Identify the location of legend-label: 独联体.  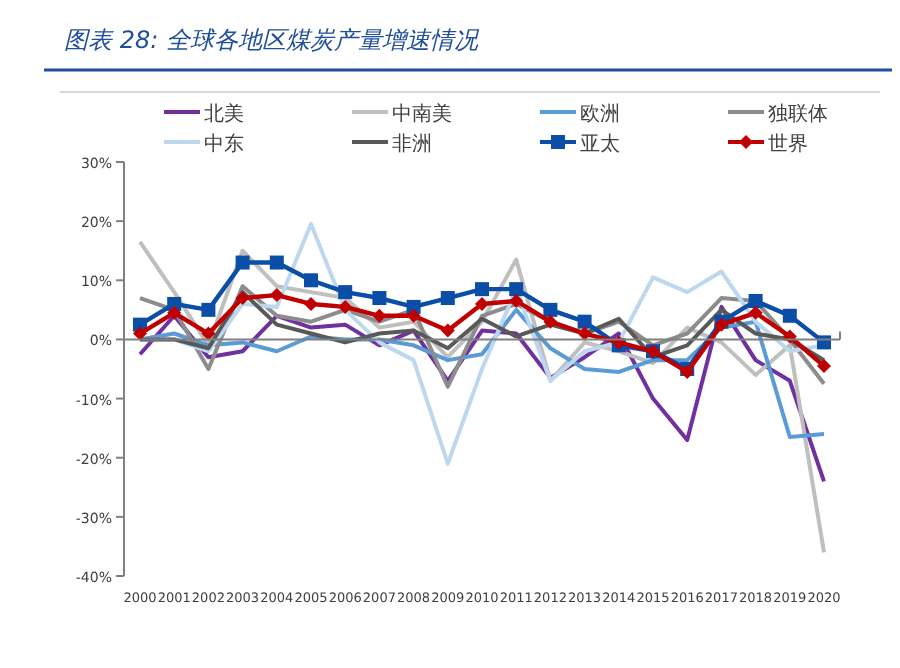
(798, 114).